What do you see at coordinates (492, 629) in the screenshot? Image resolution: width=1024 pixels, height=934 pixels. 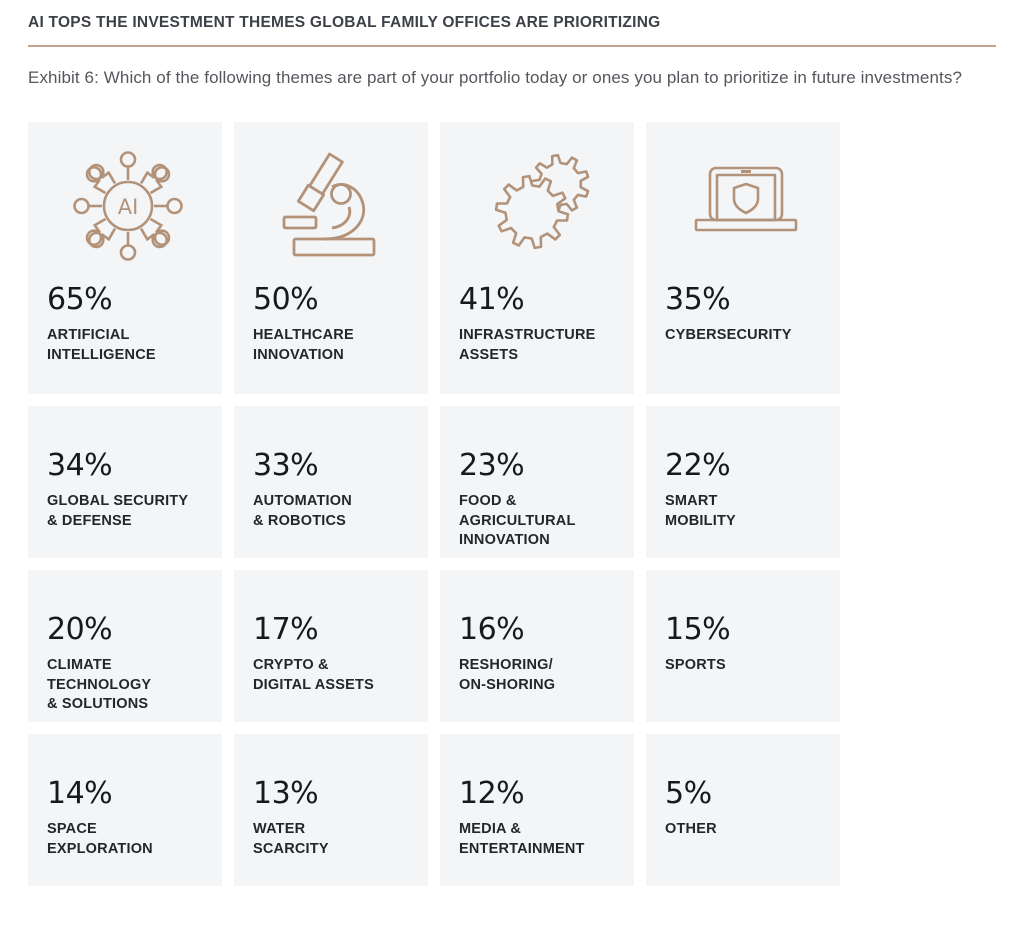 I see `theme-value: 16%` at bounding box center [492, 629].